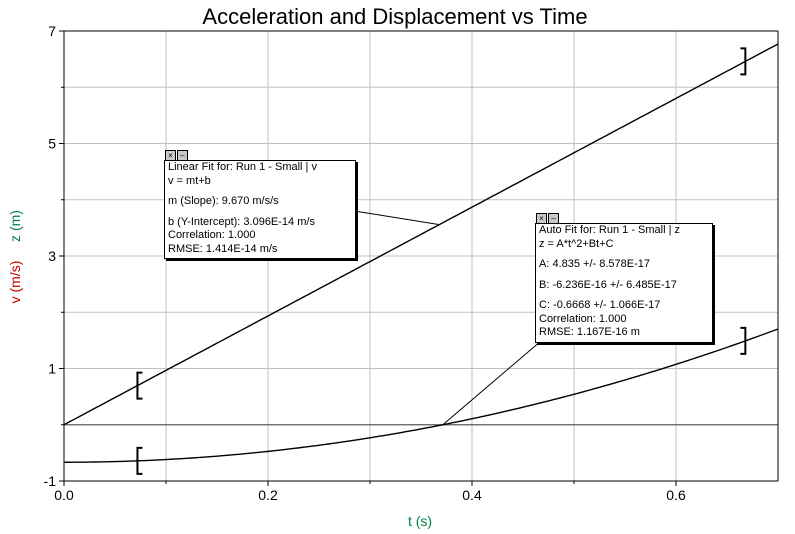 Image resolution: width=795 pixels, height=534 pixels. I want to click on y-tick-label: 7, so click(52, 31).